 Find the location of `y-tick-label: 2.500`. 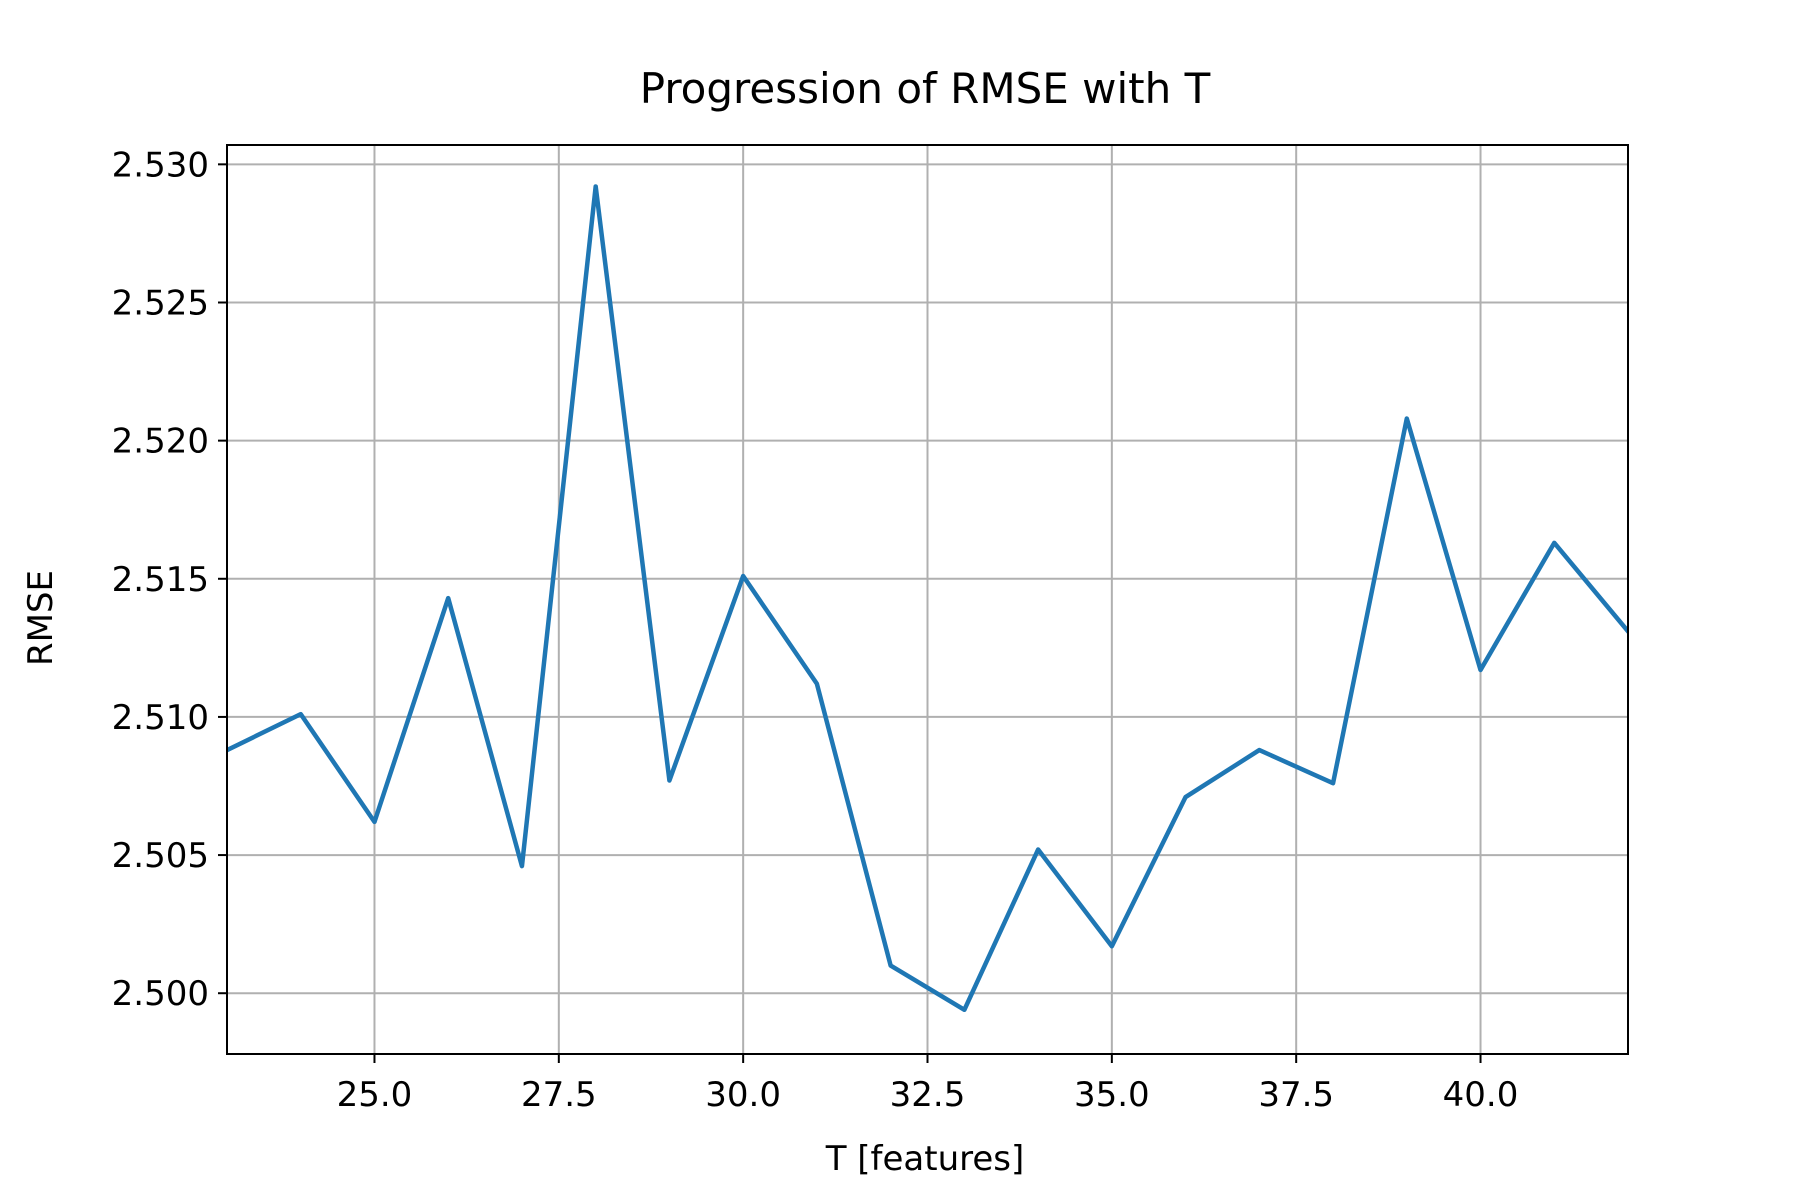

y-tick-label: 2.500 is located at coordinates (160, 994).